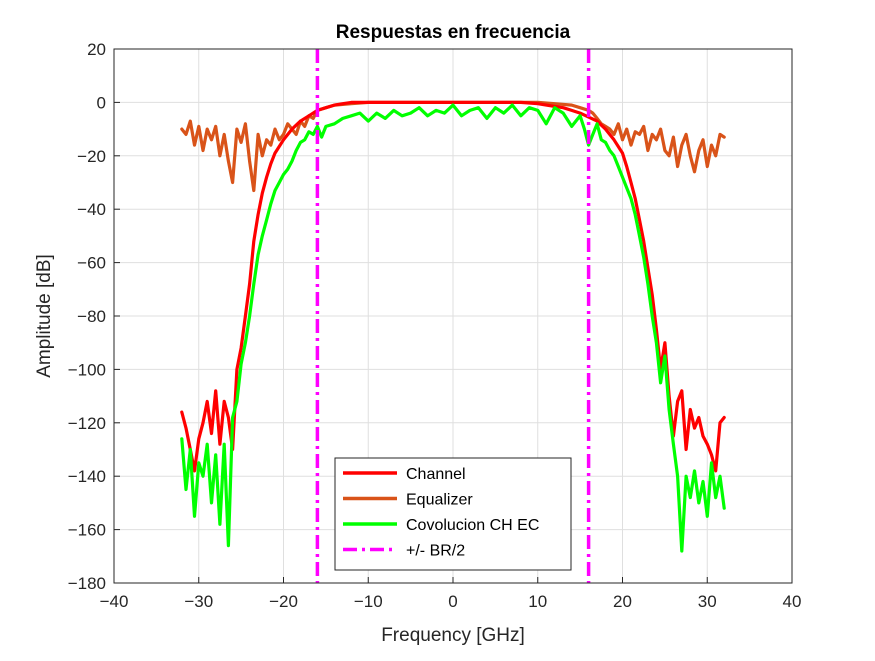 The width and height of the screenshot is (875, 661). What do you see at coordinates (114, 601) in the screenshot?
I see `x-tick-label: −40` at bounding box center [114, 601].